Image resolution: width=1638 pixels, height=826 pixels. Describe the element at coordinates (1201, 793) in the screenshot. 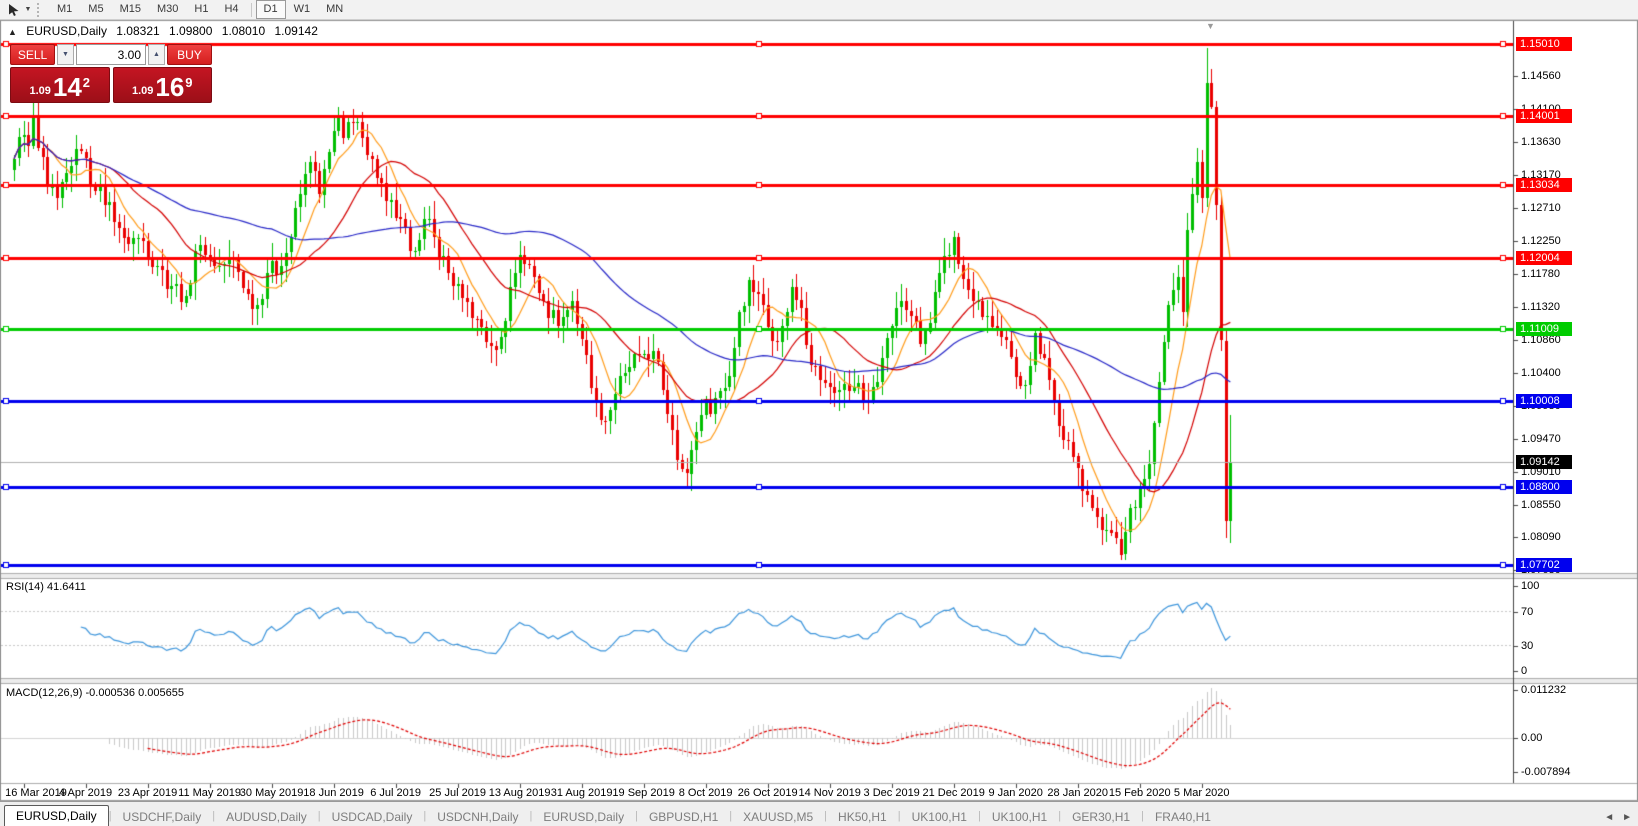

I see `date-axis-label: 5 Mar 2020` at that location.